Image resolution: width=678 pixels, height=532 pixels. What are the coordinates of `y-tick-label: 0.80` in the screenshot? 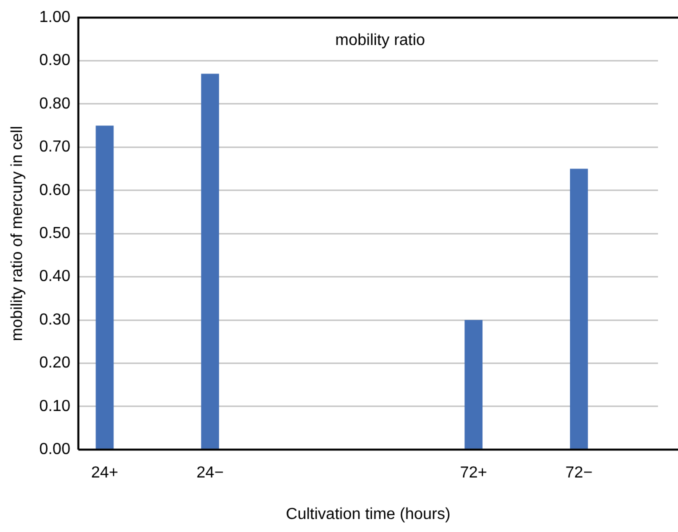 It's located at (54, 103).